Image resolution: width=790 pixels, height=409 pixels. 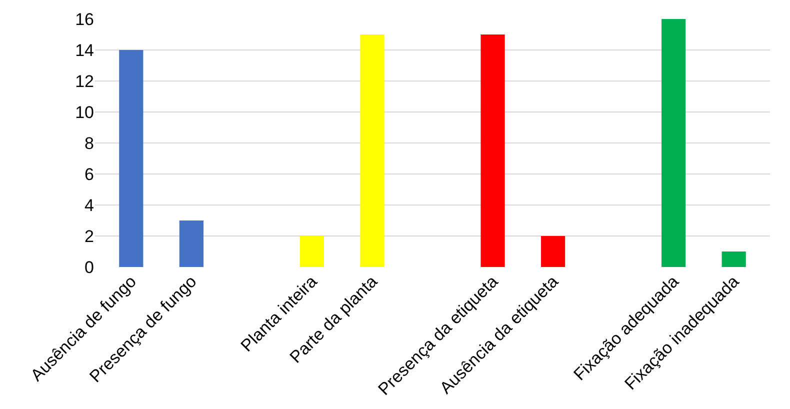 I want to click on y-tick-label: 14, so click(x=84, y=50).